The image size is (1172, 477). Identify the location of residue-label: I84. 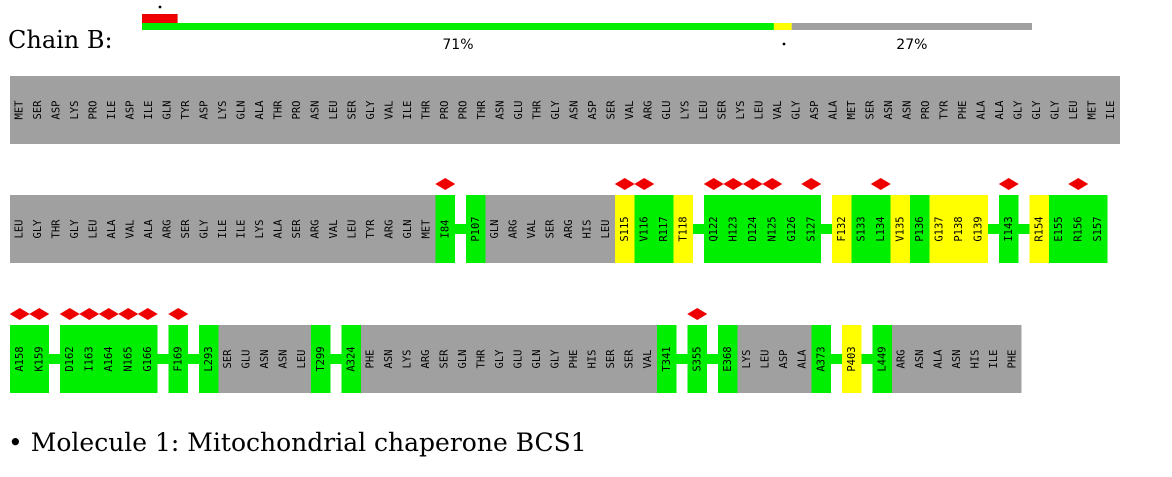
(445, 229).